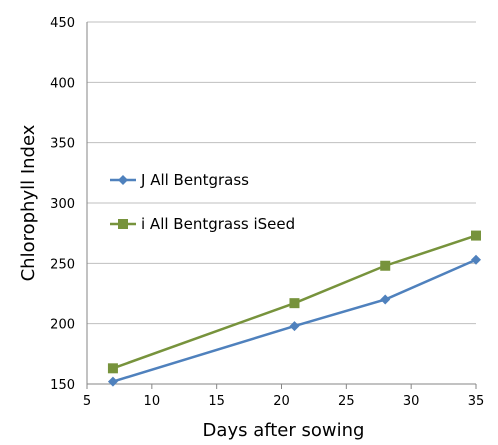  Describe the element at coordinates (62, 325) in the screenshot. I see `y-tick-label: 200` at that location.